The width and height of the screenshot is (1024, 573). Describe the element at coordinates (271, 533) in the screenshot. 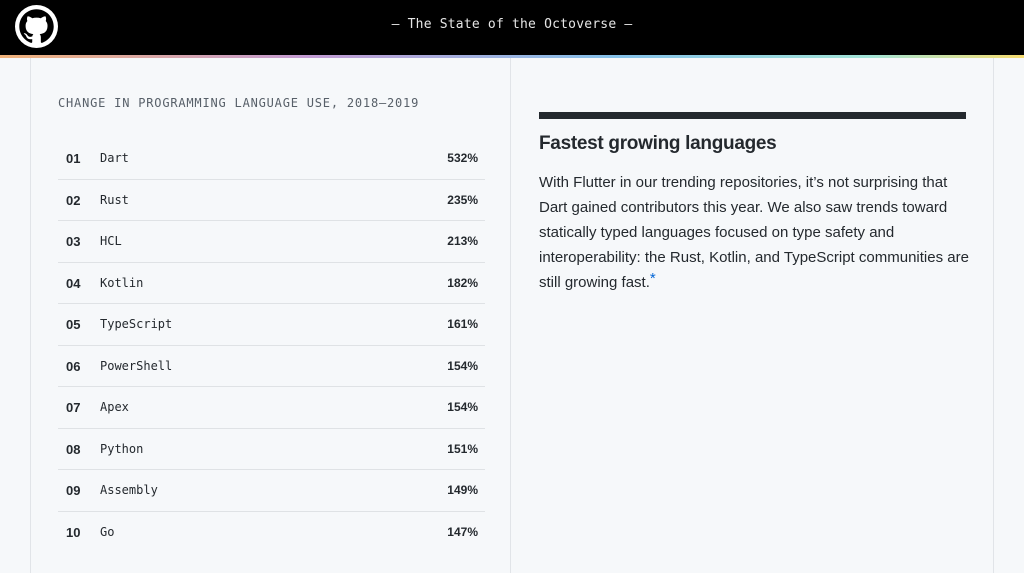

I see `table-row: 10 Go 147%` at that location.